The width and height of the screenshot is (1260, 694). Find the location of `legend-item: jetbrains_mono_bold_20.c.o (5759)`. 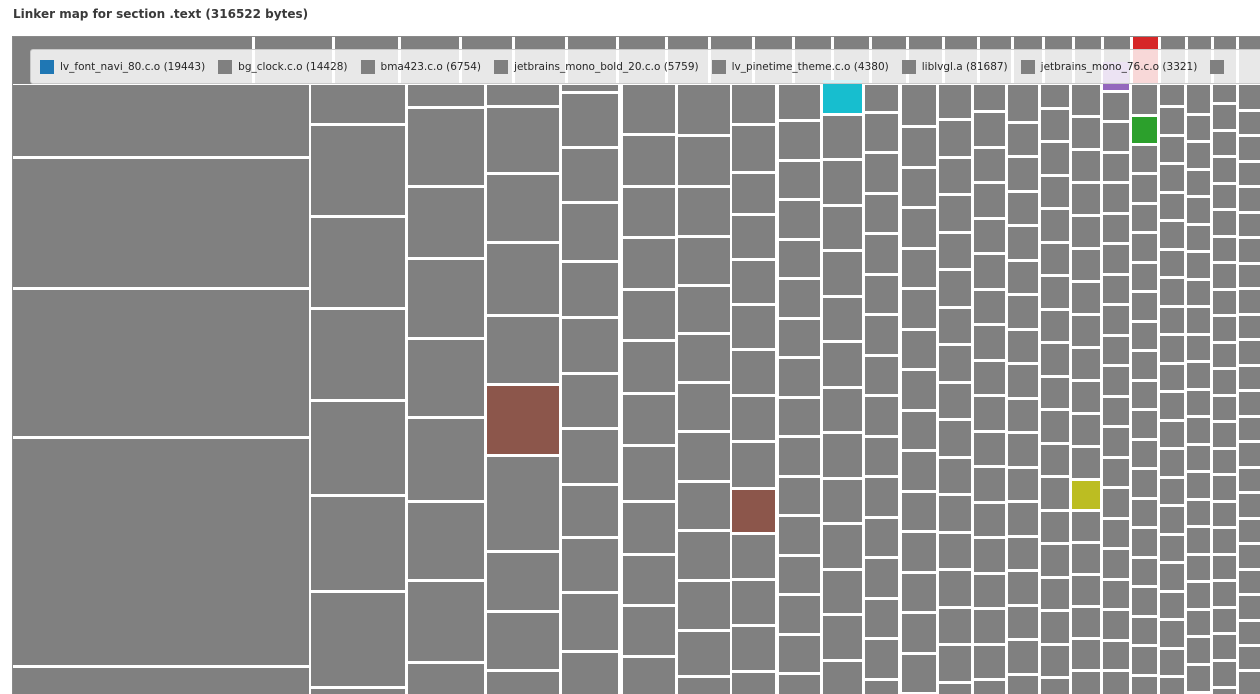

legend-item: jetbrains_mono_bold_20.c.o (5759) is located at coordinates (596, 66).